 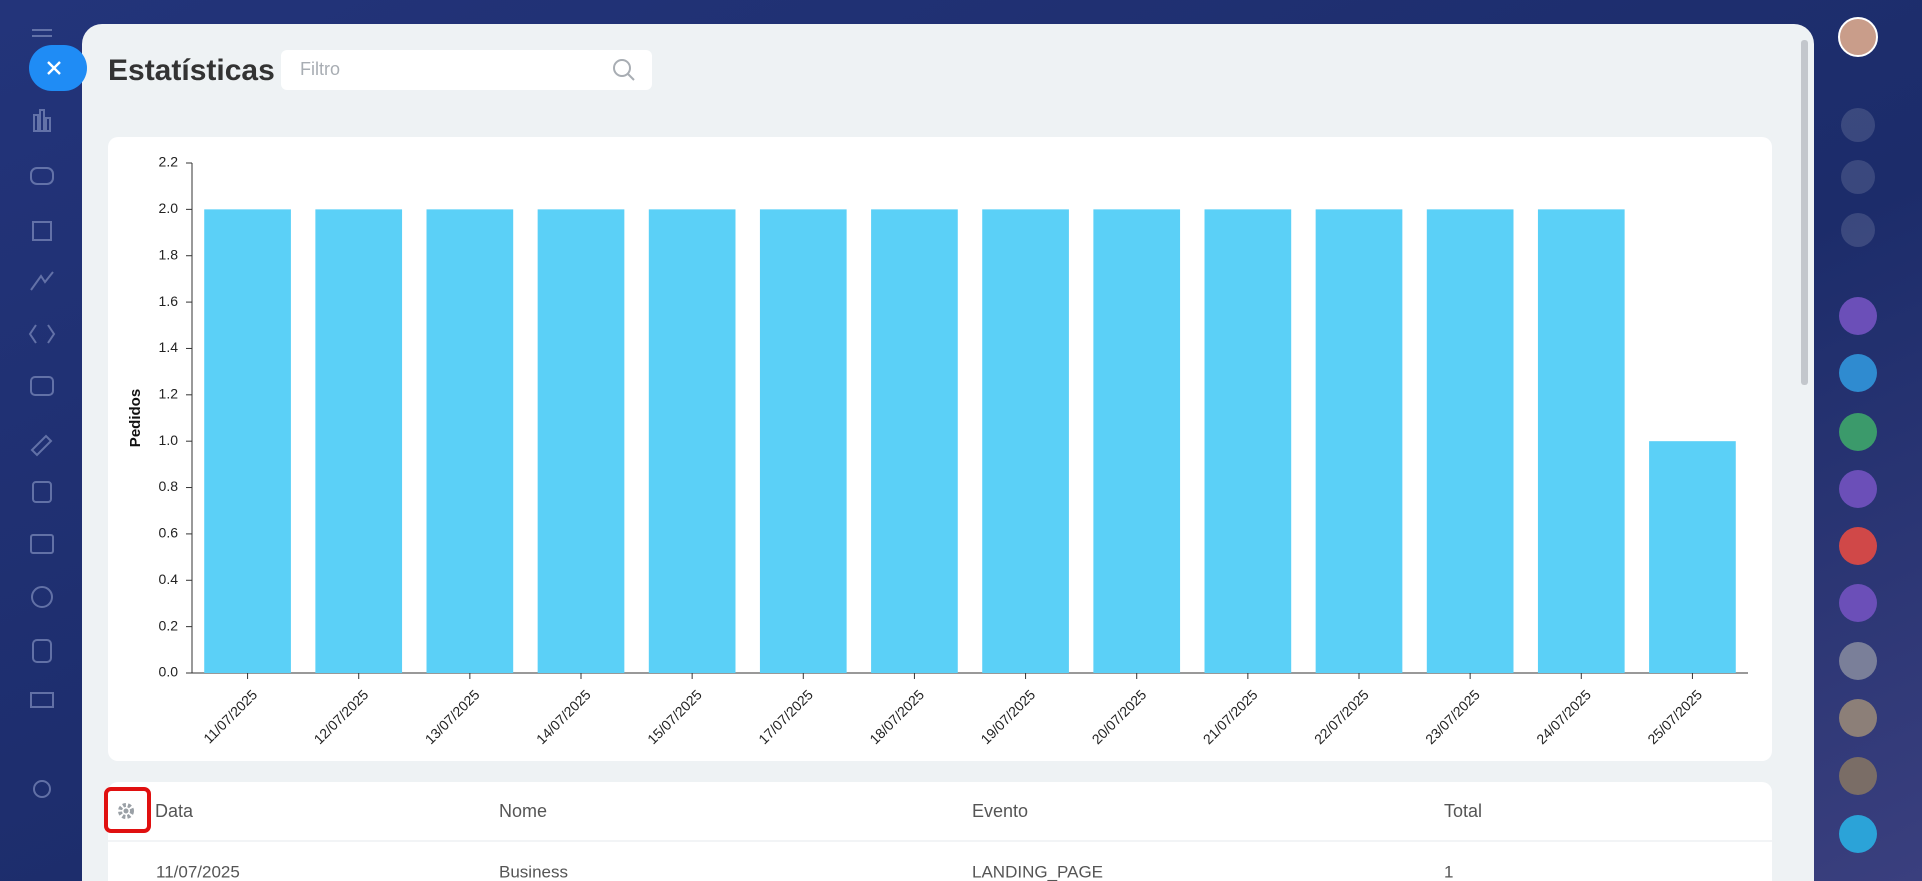 I want to click on filter-placeholder: Filtro, so click(x=320, y=69).